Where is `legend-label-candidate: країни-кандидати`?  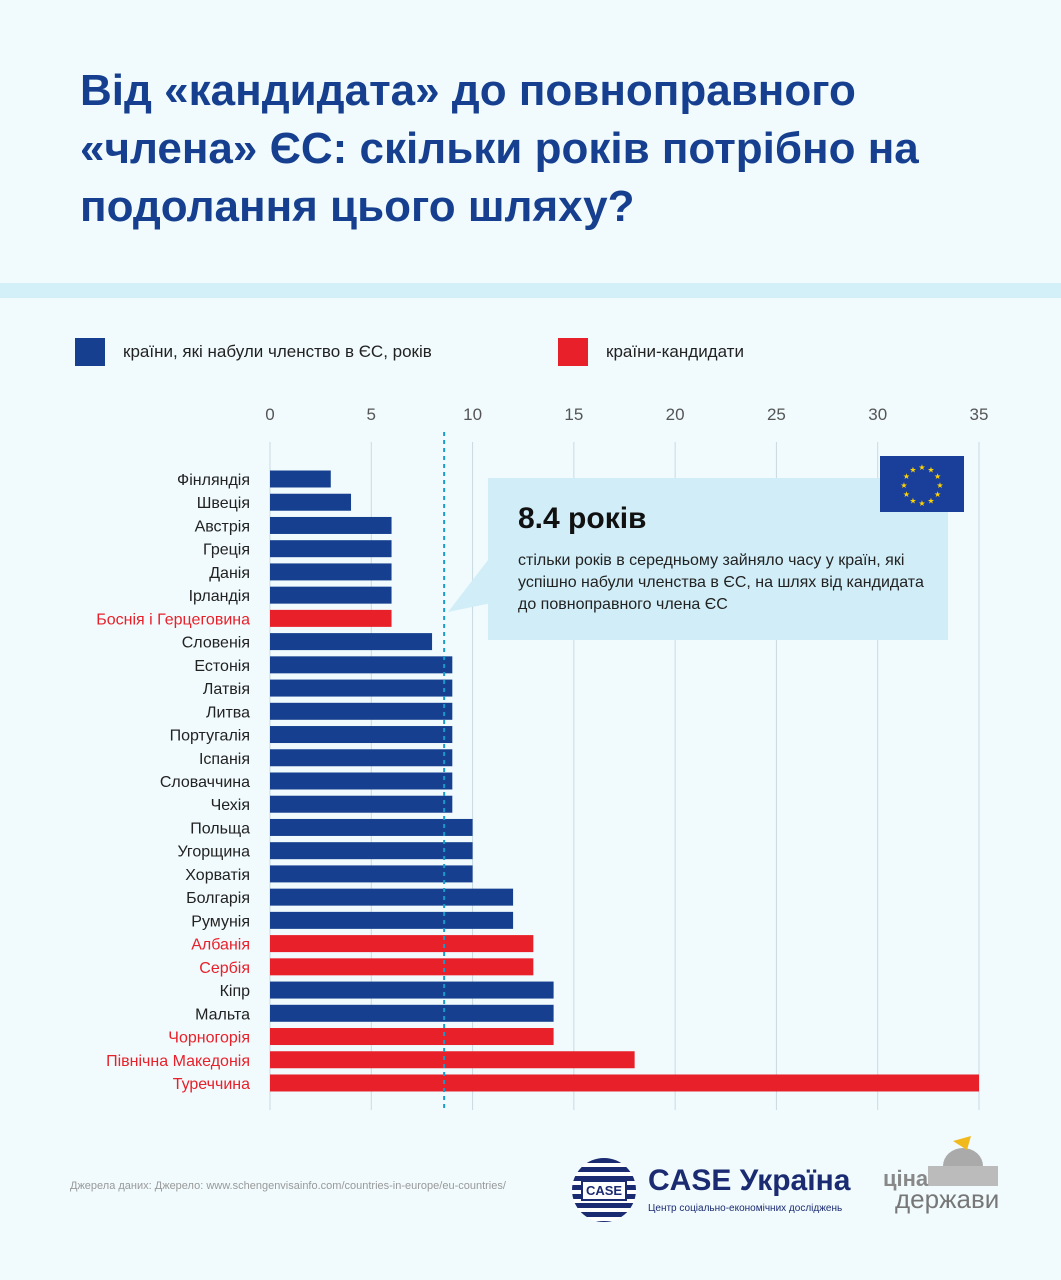 legend-label-candidate: країни-кандидати is located at coordinates (675, 351).